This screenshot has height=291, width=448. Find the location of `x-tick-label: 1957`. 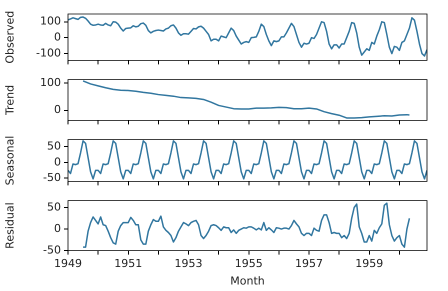

x-tick-label: 1957 is located at coordinates (309, 263).